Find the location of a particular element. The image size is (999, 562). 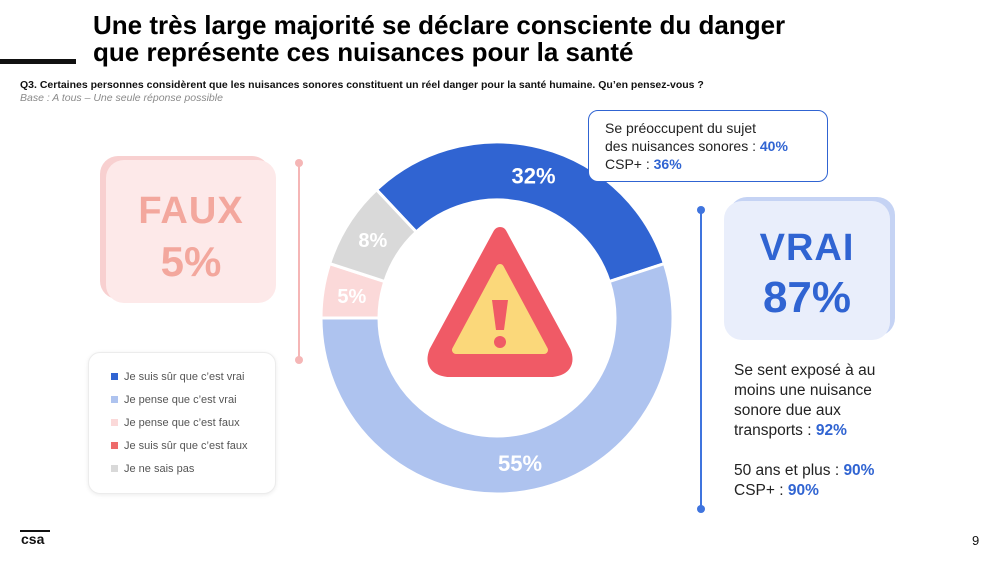

vrai-label: VRAI is located at coordinates (807, 248).